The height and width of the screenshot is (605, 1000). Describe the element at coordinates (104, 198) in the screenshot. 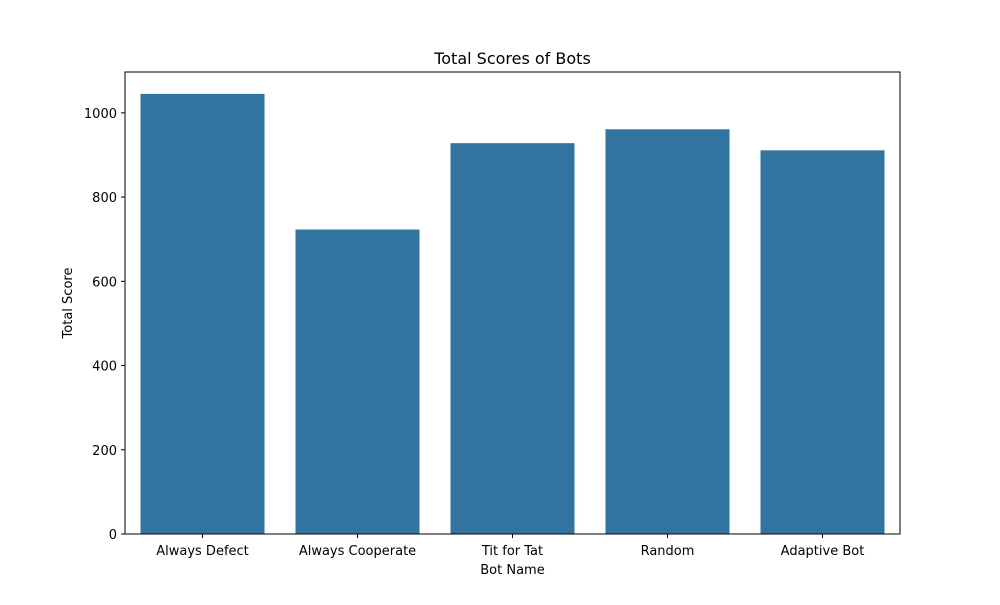

I see `y-tick-label: 800` at that location.